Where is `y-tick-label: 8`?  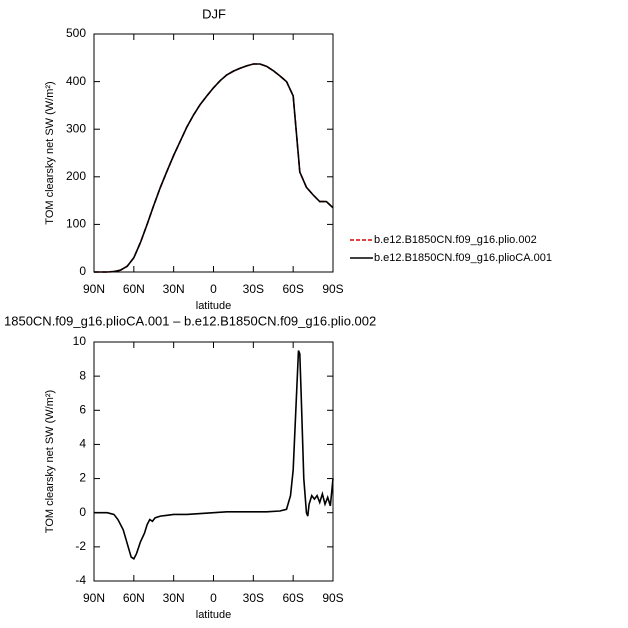
y-tick-label: 8 is located at coordinates (82, 375).